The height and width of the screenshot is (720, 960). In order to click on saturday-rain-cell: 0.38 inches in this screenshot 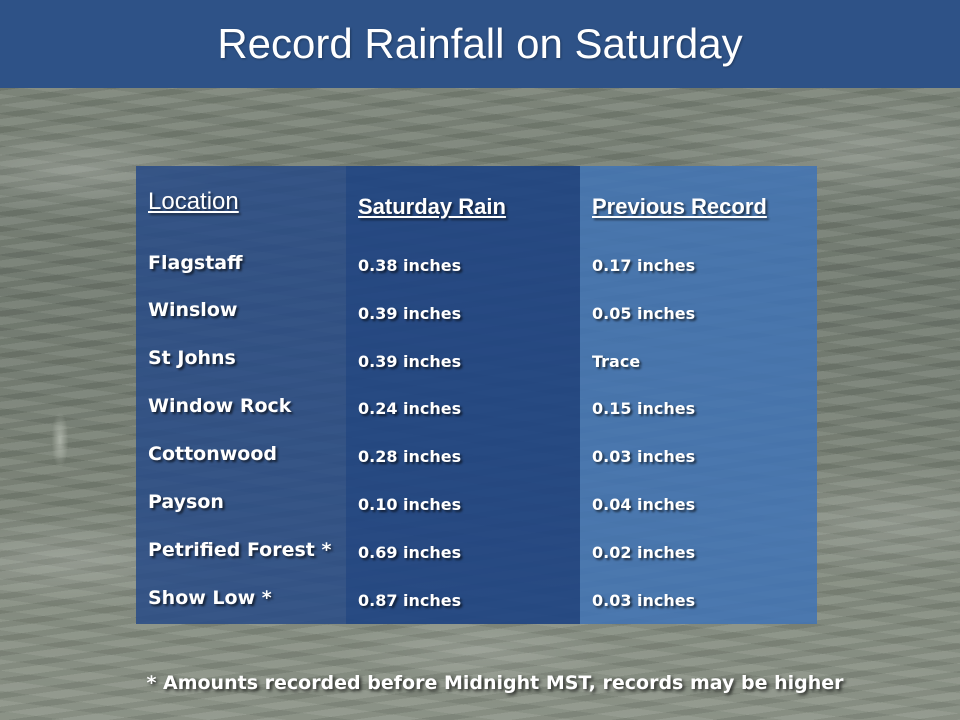, I will do `click(410, 265)`.